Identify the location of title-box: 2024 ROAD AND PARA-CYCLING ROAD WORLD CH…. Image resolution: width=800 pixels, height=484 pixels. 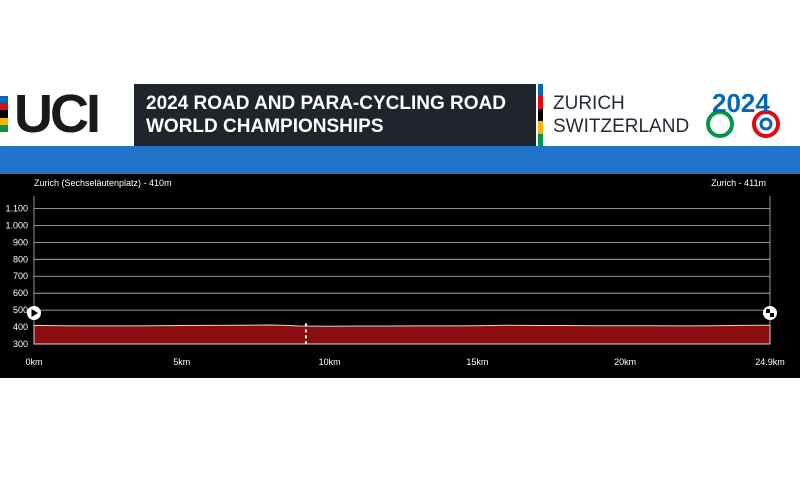
(335, 115).